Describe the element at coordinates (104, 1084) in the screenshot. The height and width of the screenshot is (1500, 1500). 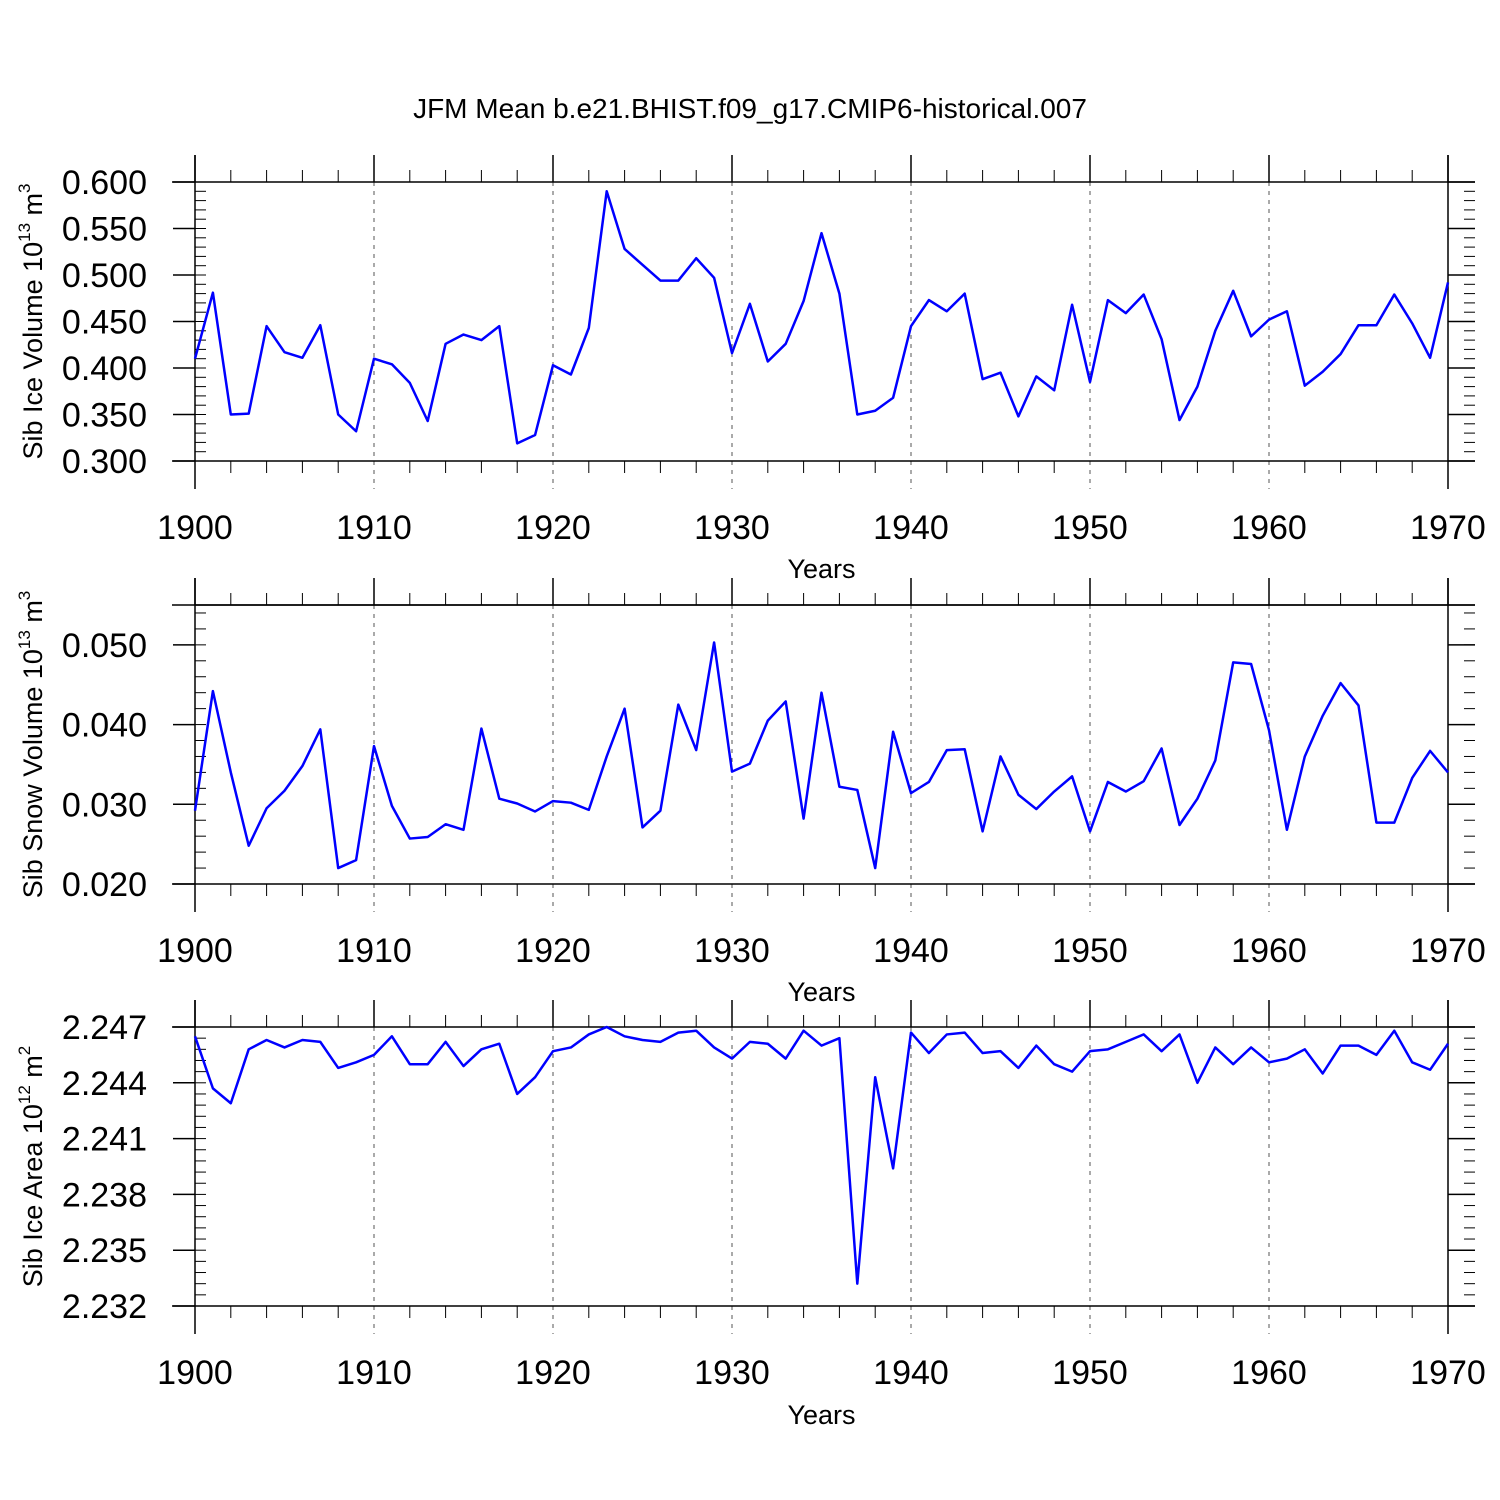
I see `y-tick-label: 2.244` at that location.